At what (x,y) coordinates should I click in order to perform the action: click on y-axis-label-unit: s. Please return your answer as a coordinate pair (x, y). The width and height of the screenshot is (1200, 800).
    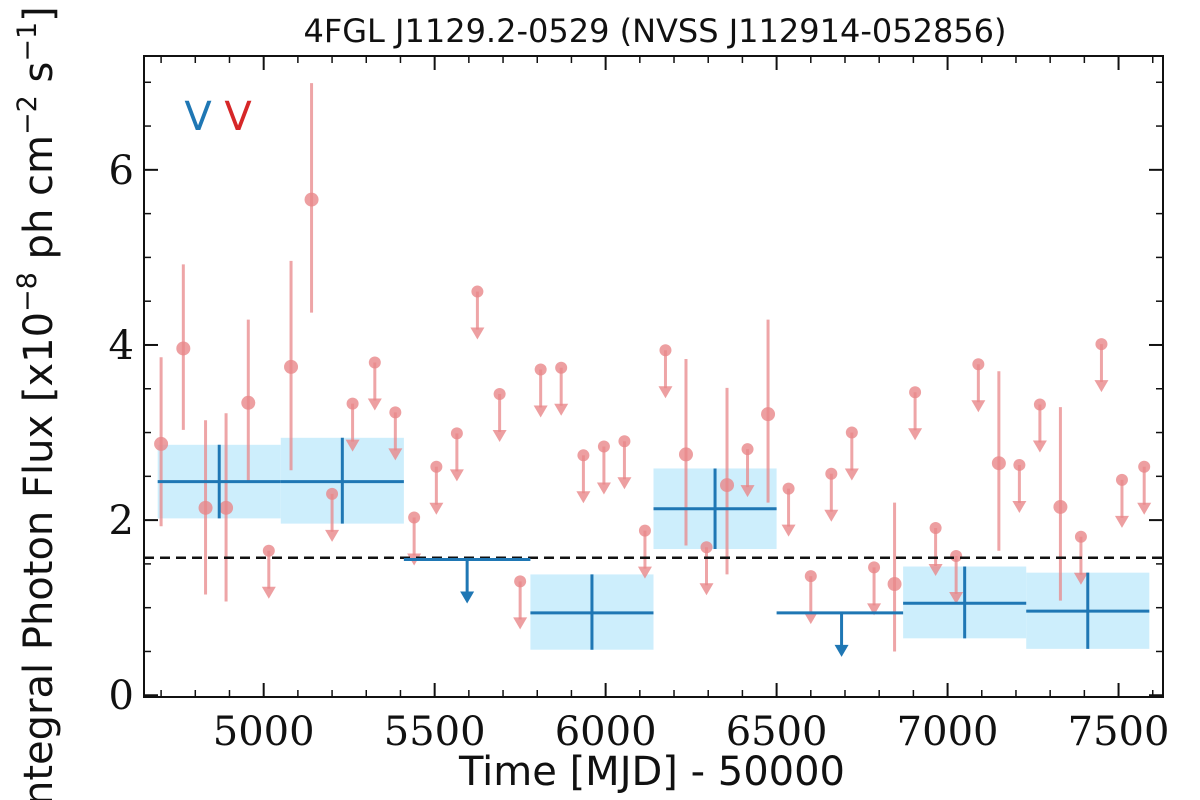
    Looking at the image, I should click on (39, 79).